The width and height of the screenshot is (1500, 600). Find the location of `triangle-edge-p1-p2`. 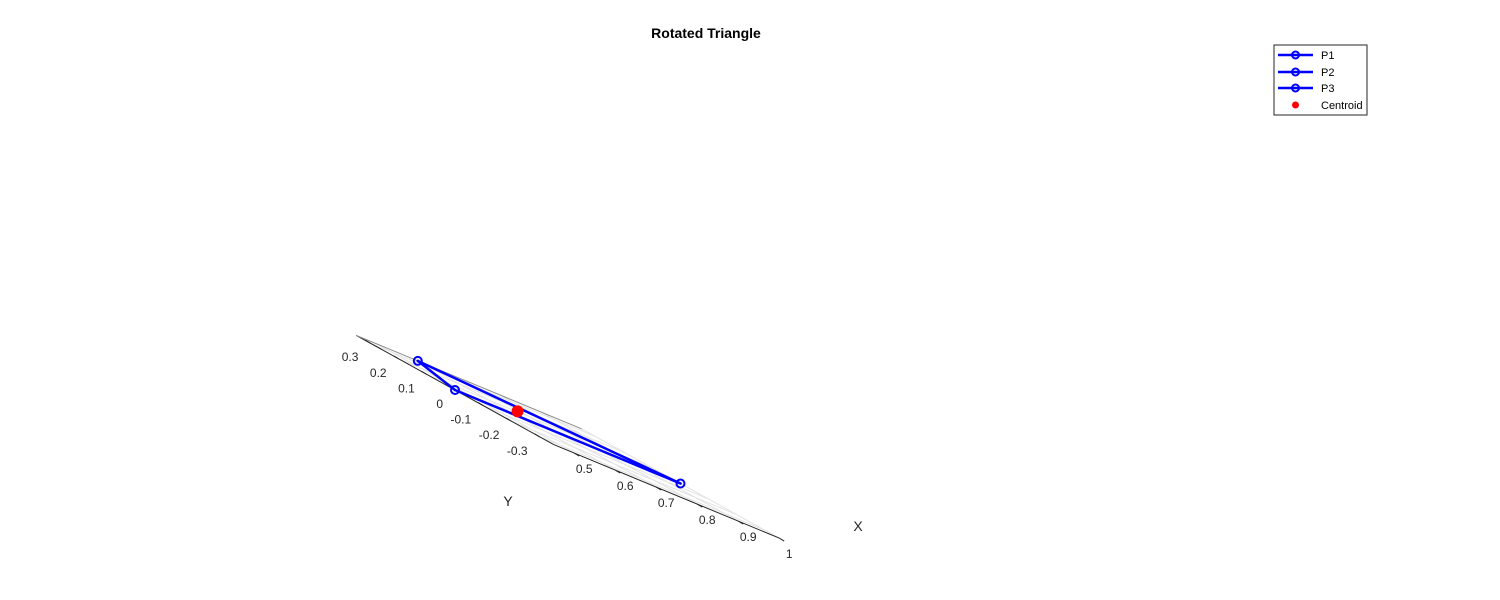

triangle-edge-p1-p2 is located at coordinates (436, 375).